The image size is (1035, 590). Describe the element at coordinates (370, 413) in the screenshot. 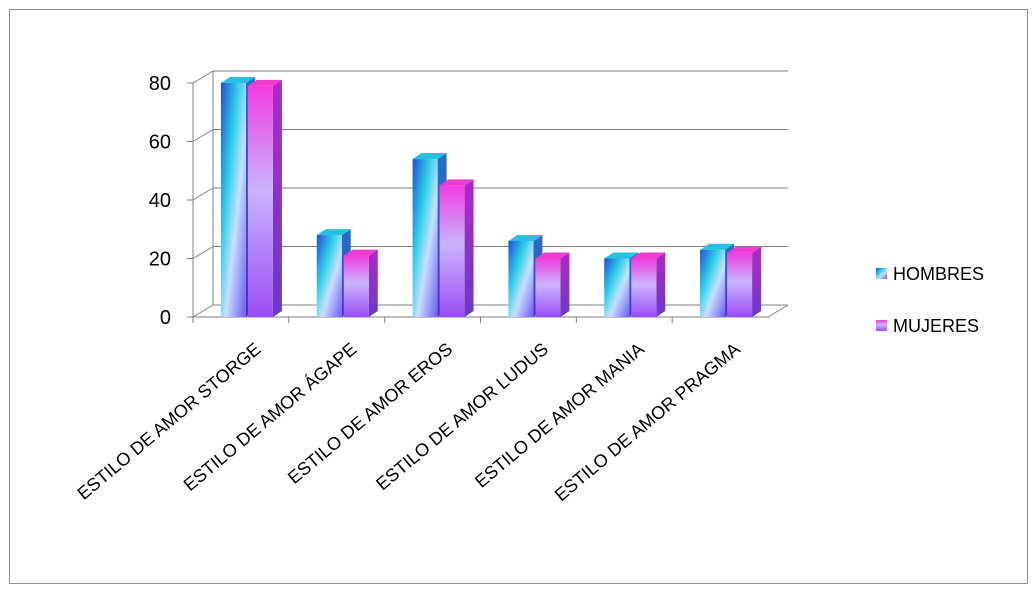

I see `x-tick-label: ESTILO DE AMOR EROS` at that location.